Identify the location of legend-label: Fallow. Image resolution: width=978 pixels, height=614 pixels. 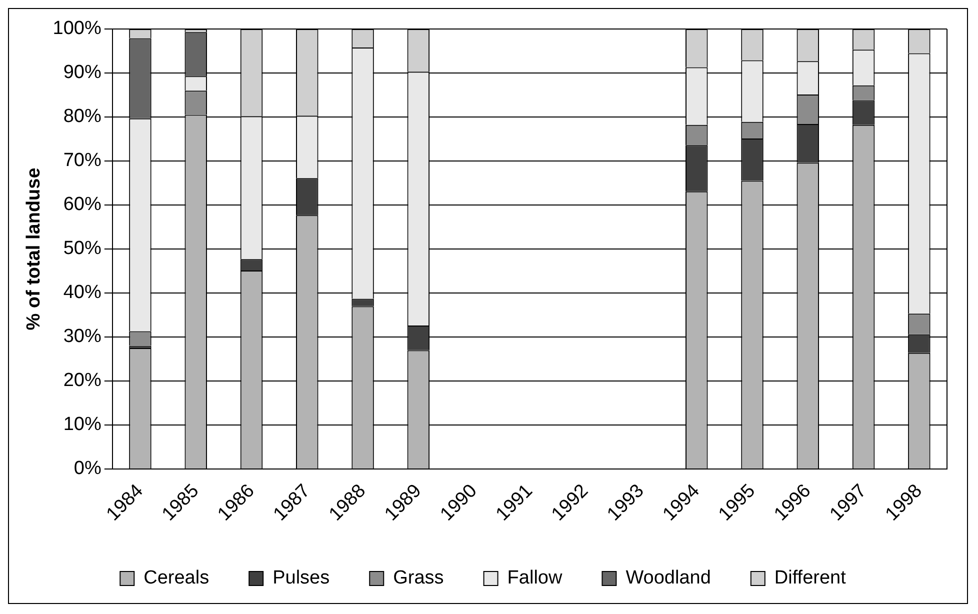
(534, 578).